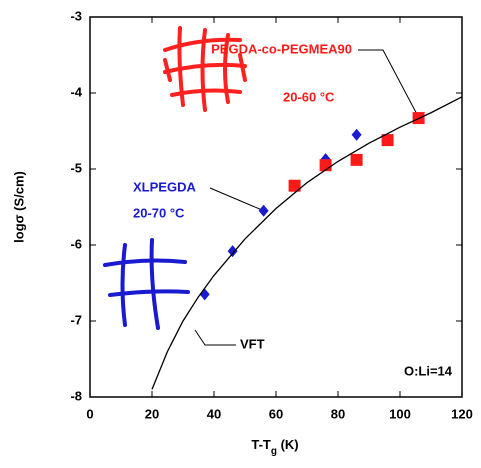 The width and height of the screenshot is (481, 468). I want to click on x-tick-label: 20, so click(152, 413).